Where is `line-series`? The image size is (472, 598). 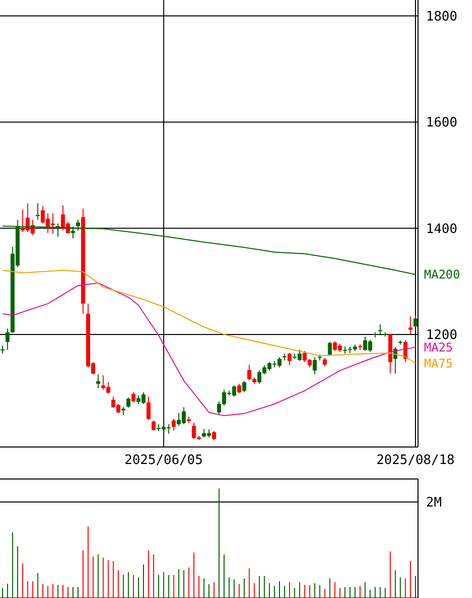 line-series is located at coordinates (209, 317).